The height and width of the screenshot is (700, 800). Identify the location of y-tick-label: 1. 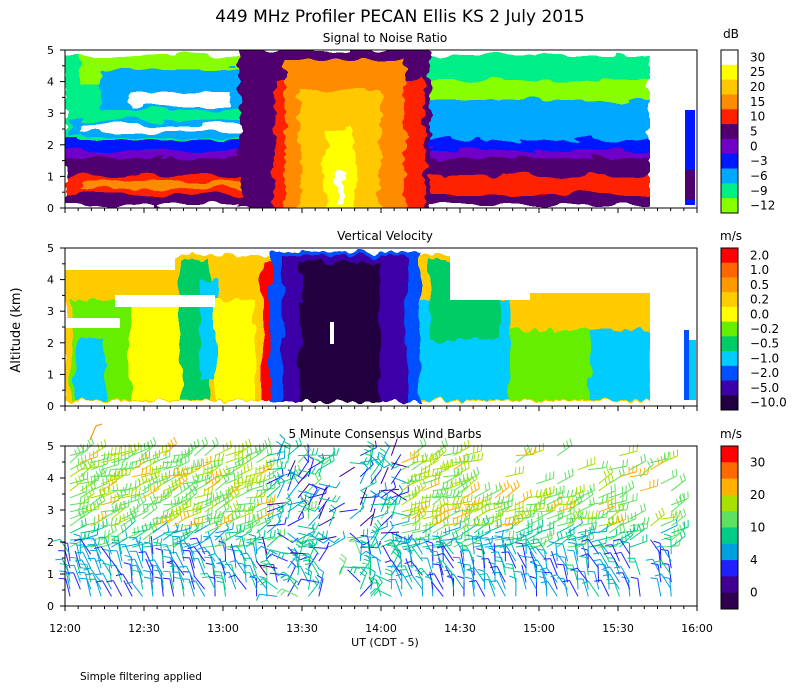
(50, 574).